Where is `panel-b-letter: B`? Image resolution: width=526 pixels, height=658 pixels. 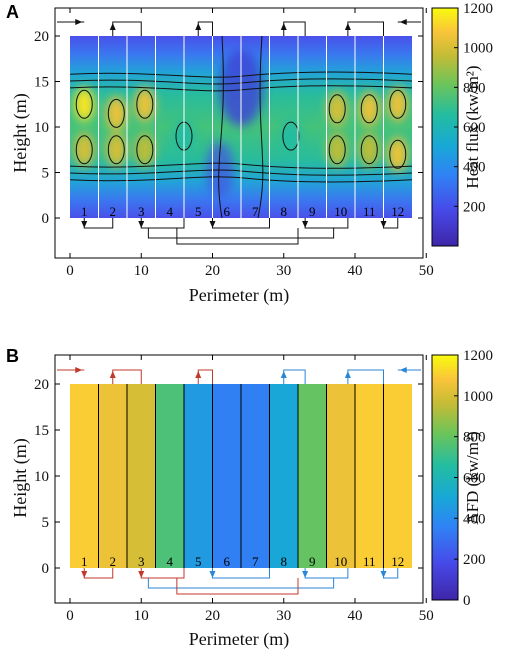
panel-b-letter: B is located at coordinates (12, 356).